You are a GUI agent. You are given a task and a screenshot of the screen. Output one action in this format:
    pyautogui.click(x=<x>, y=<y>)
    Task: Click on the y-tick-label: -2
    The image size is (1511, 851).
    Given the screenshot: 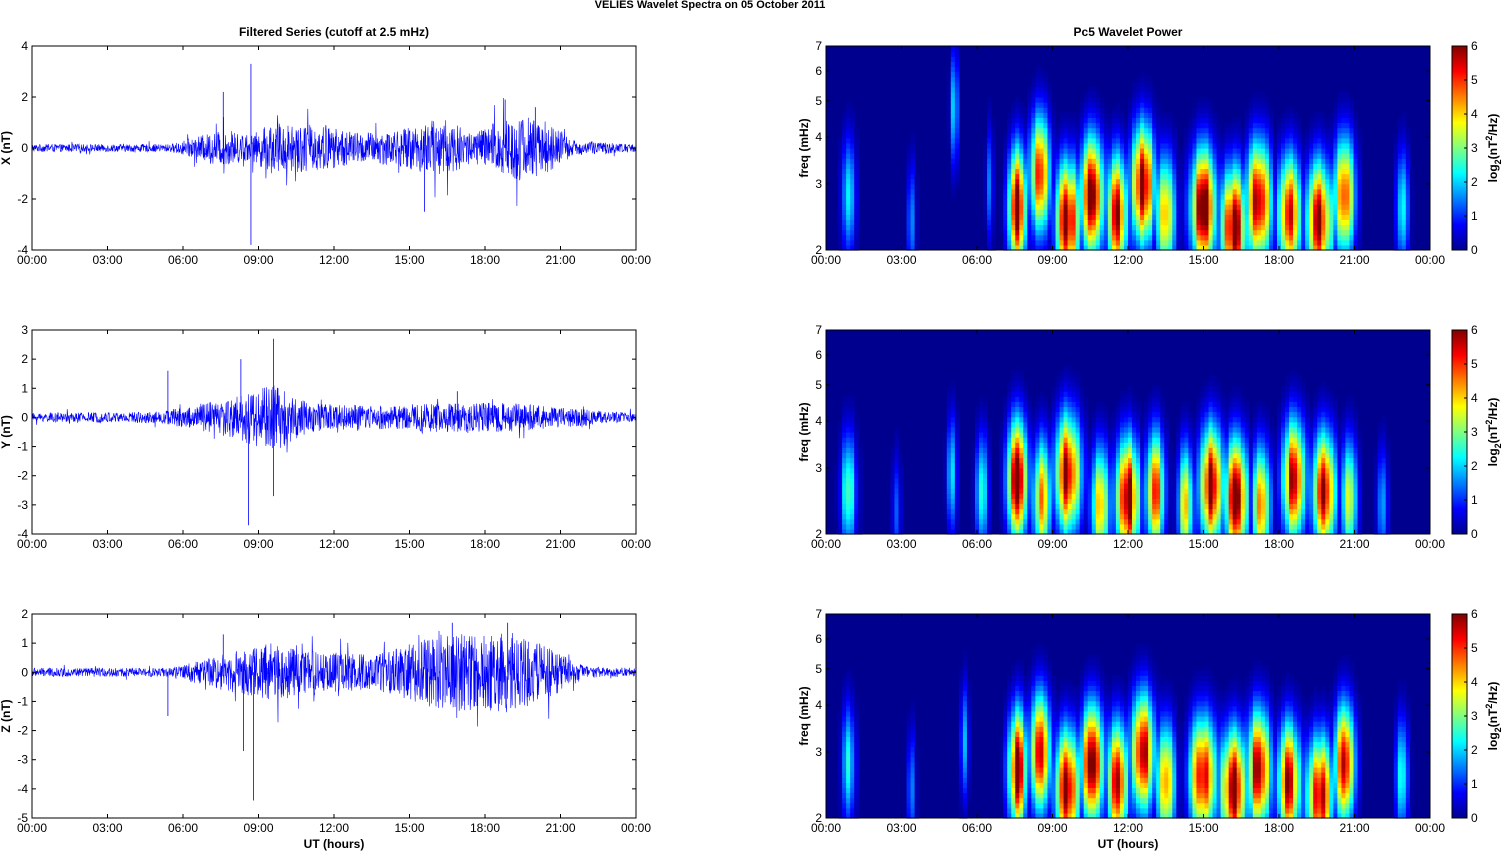 What is the action you would take?
    pyautogui.click(x=22, y=199)
    